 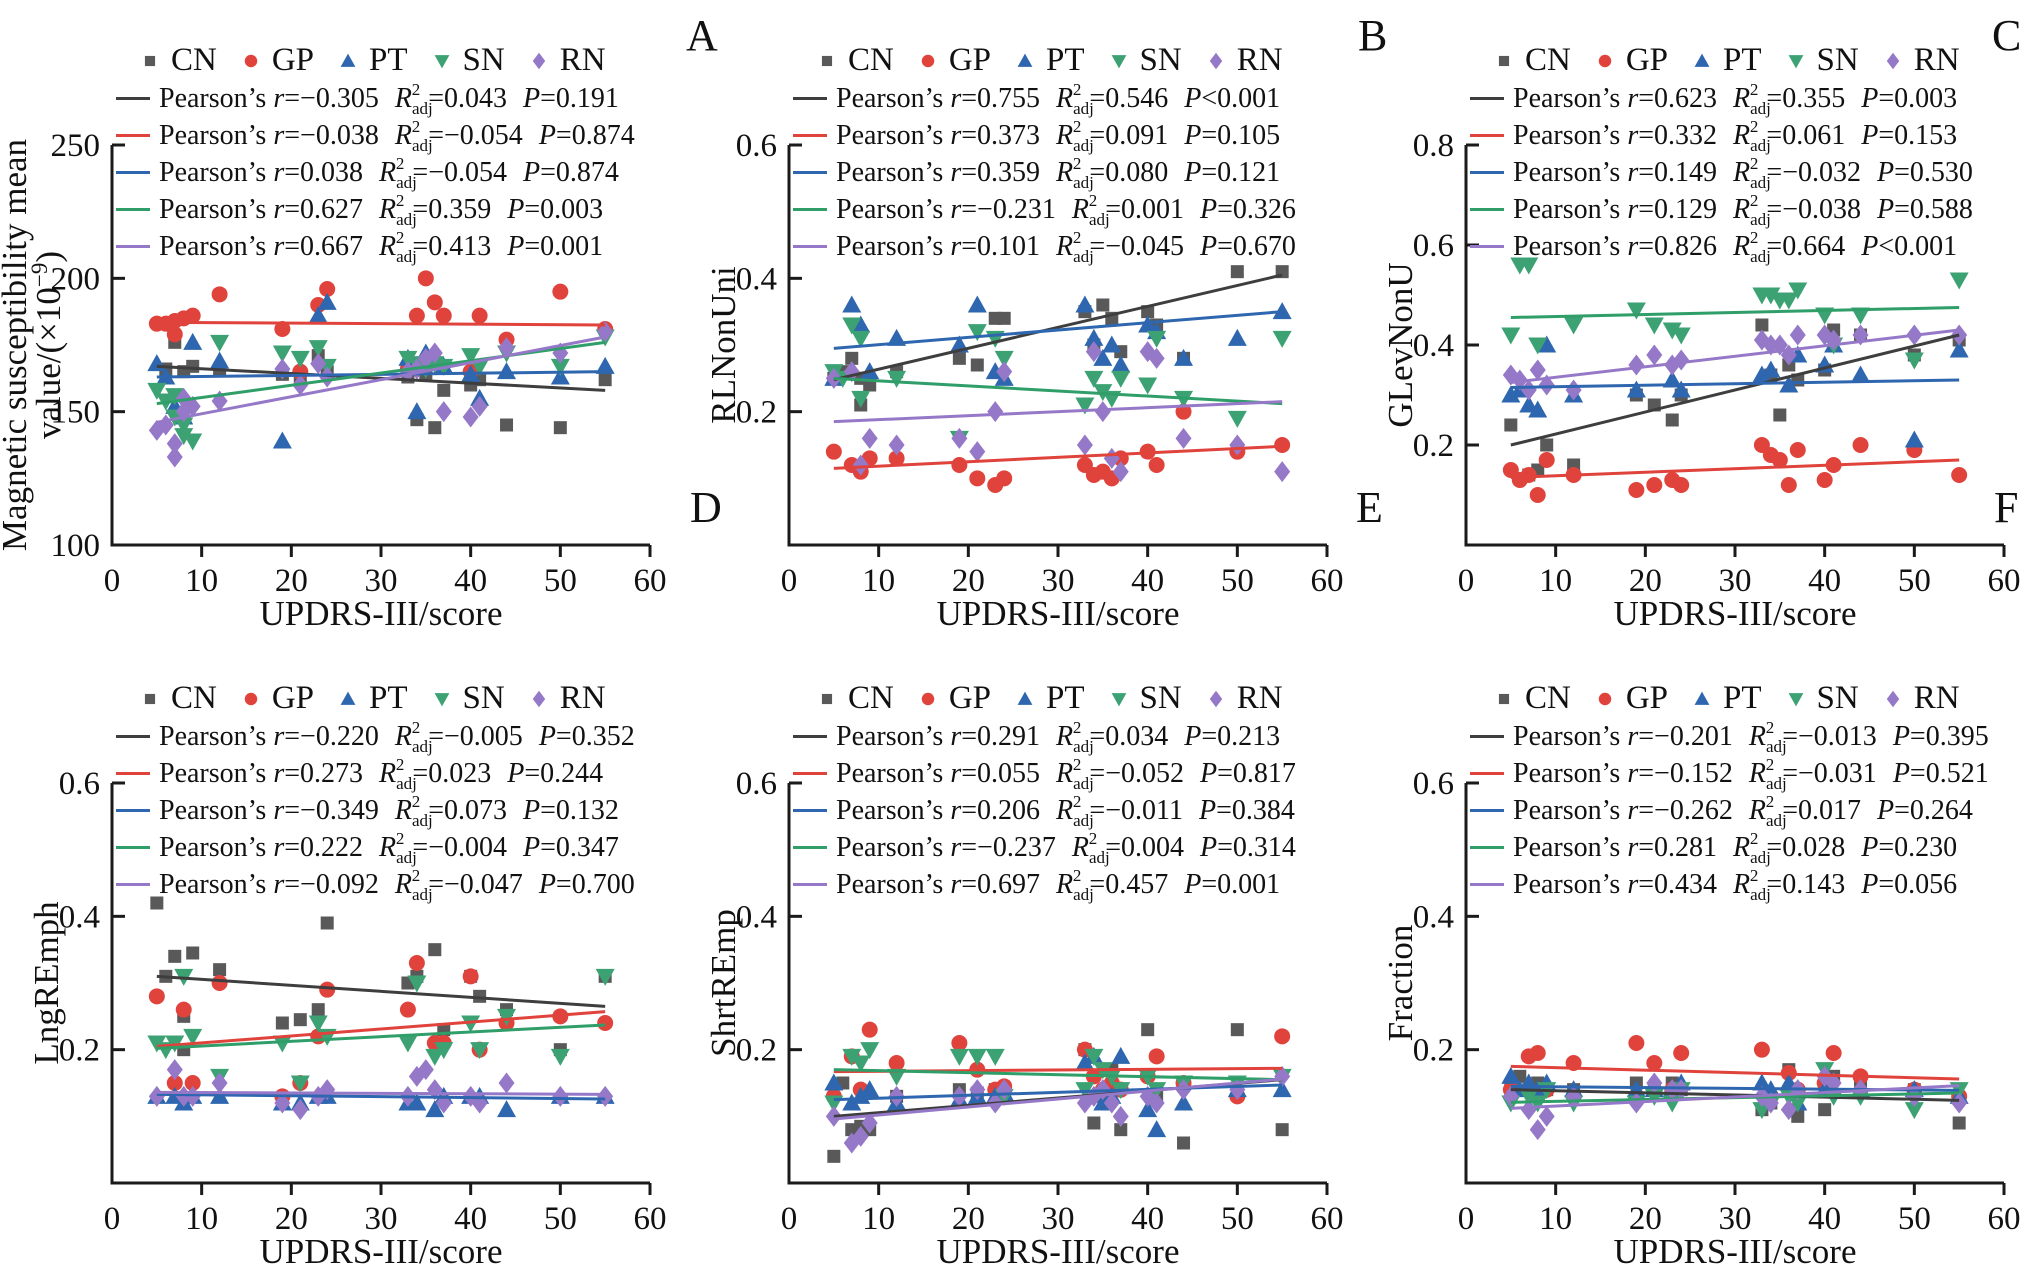 I want to click on legend-stat-row-CN: Pearson’s r=0.291 Radj2 =0.034 P=0.213, so click(x=1049, y=736).